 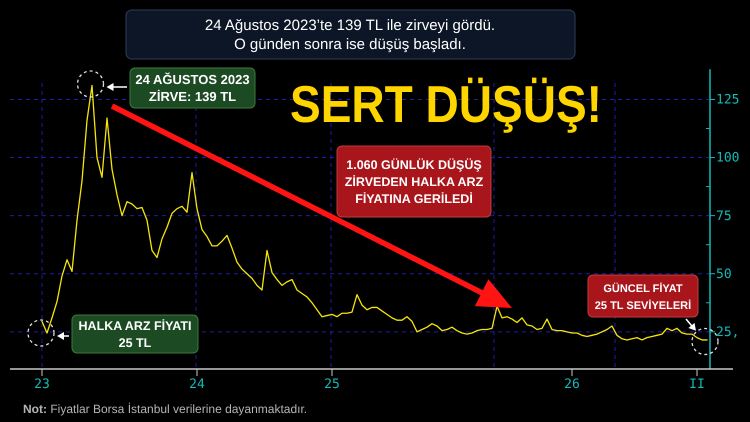 I want to click on chart-title: SERT DÜŞÜŞ!, so click(x=446, y=105).